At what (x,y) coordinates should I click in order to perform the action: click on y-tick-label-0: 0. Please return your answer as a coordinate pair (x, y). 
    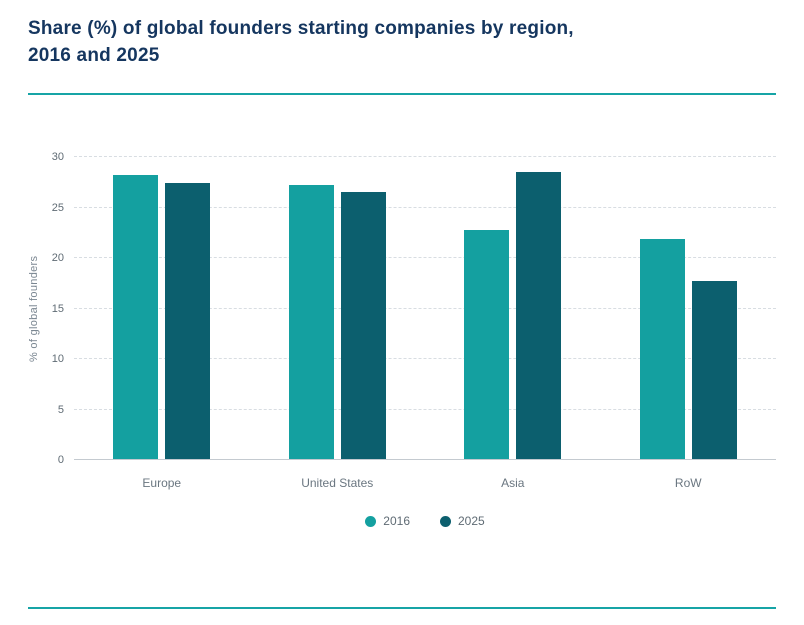
    Looking at the image, I should click on (60, 460).